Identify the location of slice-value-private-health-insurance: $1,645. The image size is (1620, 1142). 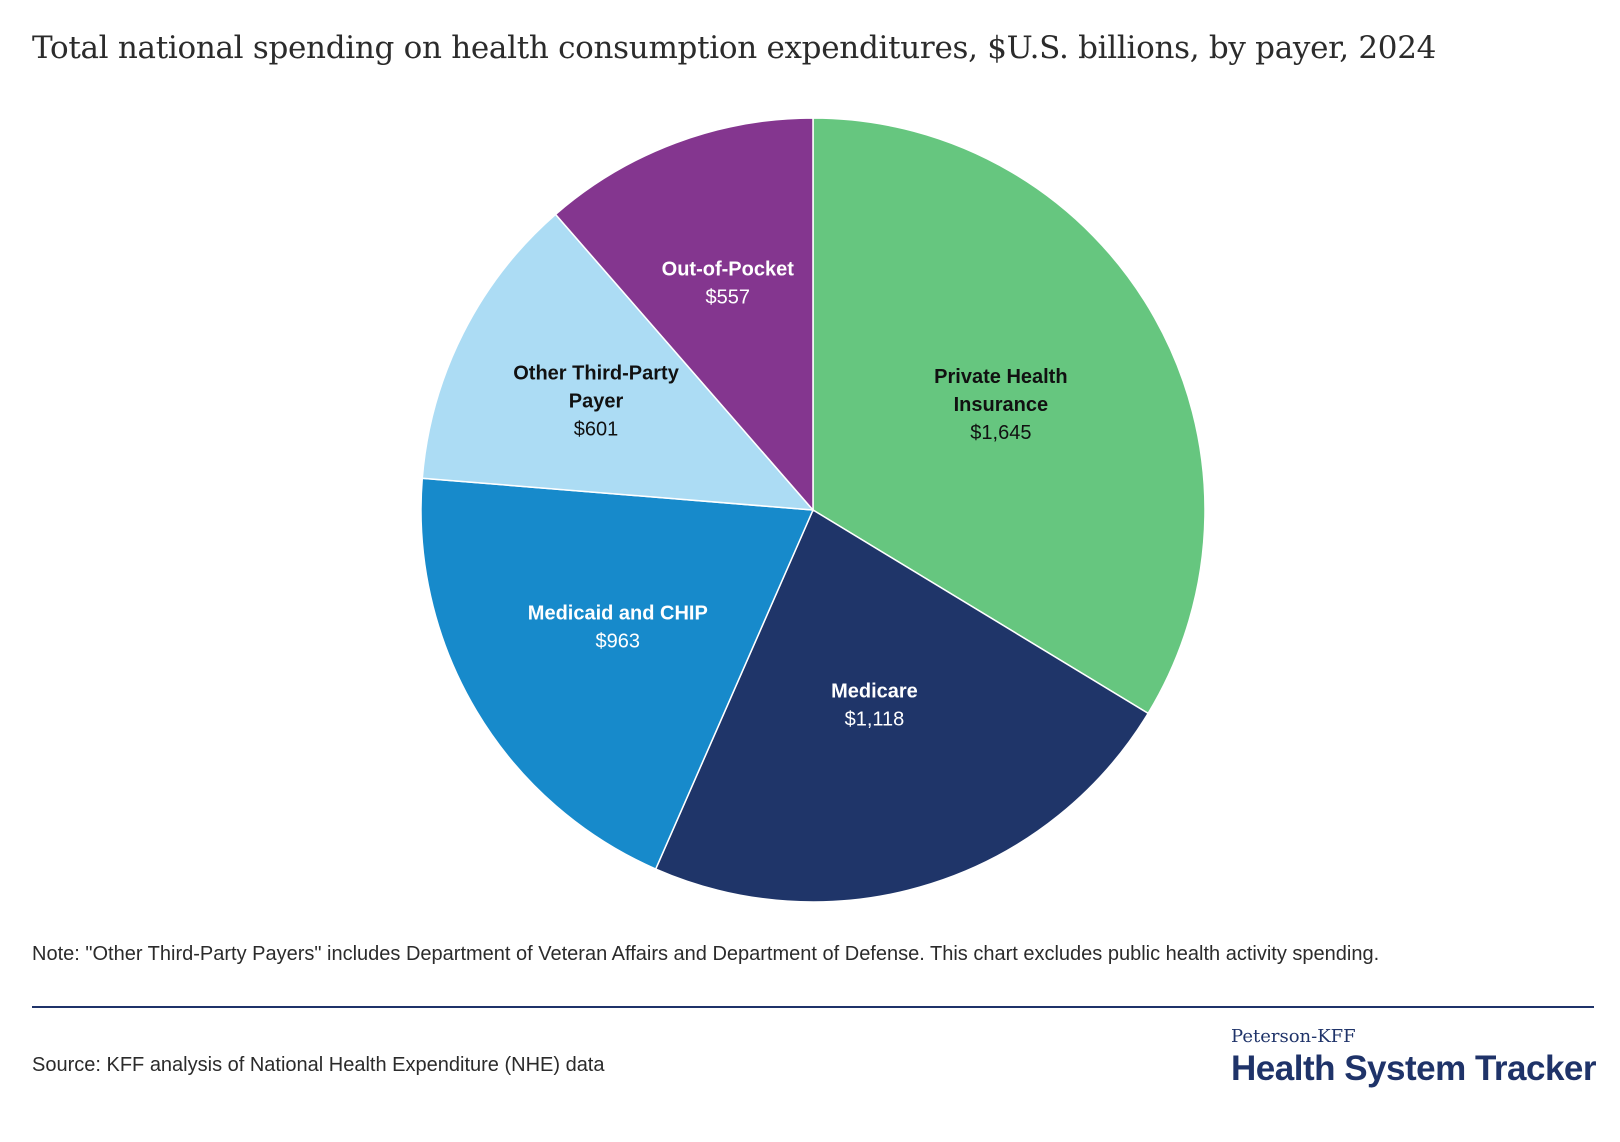
(1000, 433).